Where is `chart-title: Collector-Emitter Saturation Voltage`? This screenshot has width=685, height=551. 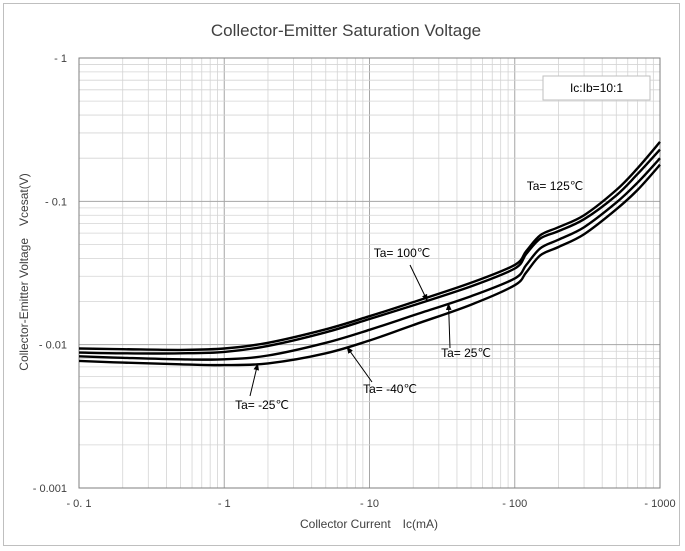
chart-title: Collector-Emitter Saturation Voltage is located at coordinates (346, 30).